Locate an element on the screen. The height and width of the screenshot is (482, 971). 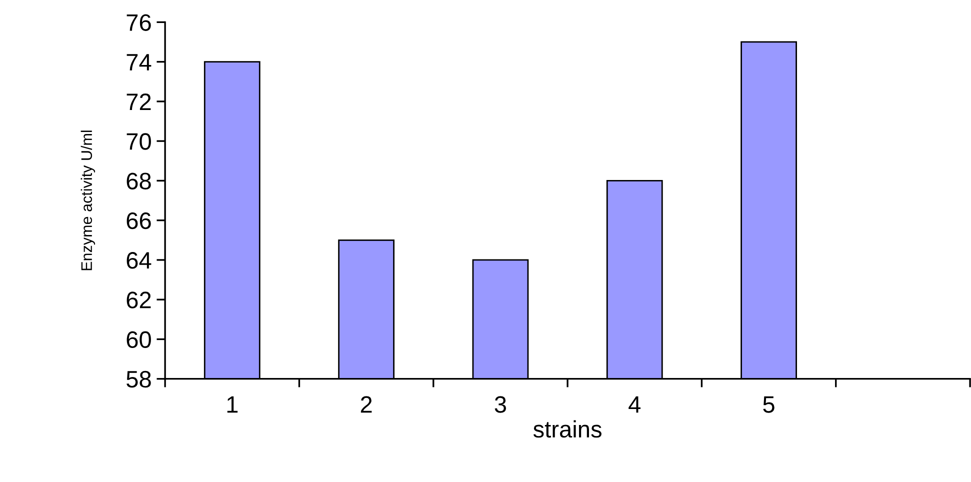
y-tick-label: 58 is located at coordinates (138, 379).